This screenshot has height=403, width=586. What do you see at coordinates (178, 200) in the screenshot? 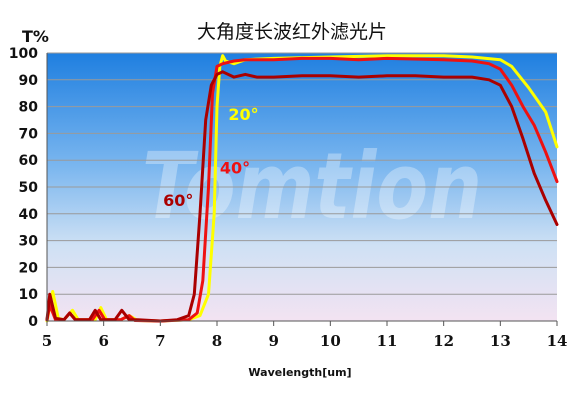
I see `series-annotation: 60°` at bounding box center [178, 200].